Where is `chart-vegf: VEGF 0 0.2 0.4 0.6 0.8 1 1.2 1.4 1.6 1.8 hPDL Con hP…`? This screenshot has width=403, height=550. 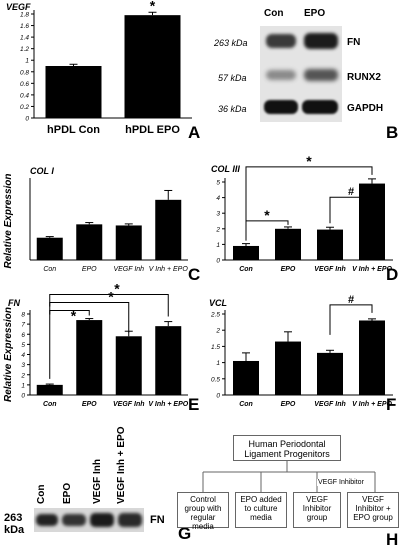
chart-vegf: VEGF 0 0.2 0.4 0.6 0.8 1 1.2 1.4 1.6 1.8 hPDL Con hP… is located at coordinates (99, 68).